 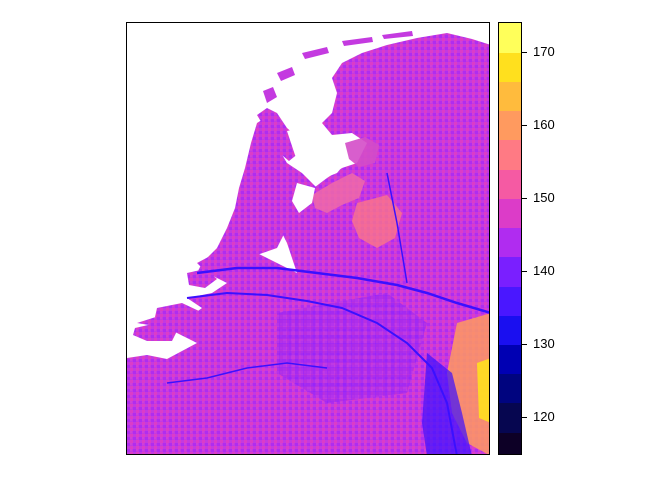 I want to click on land-west-coast, so click(x=257, y=195).